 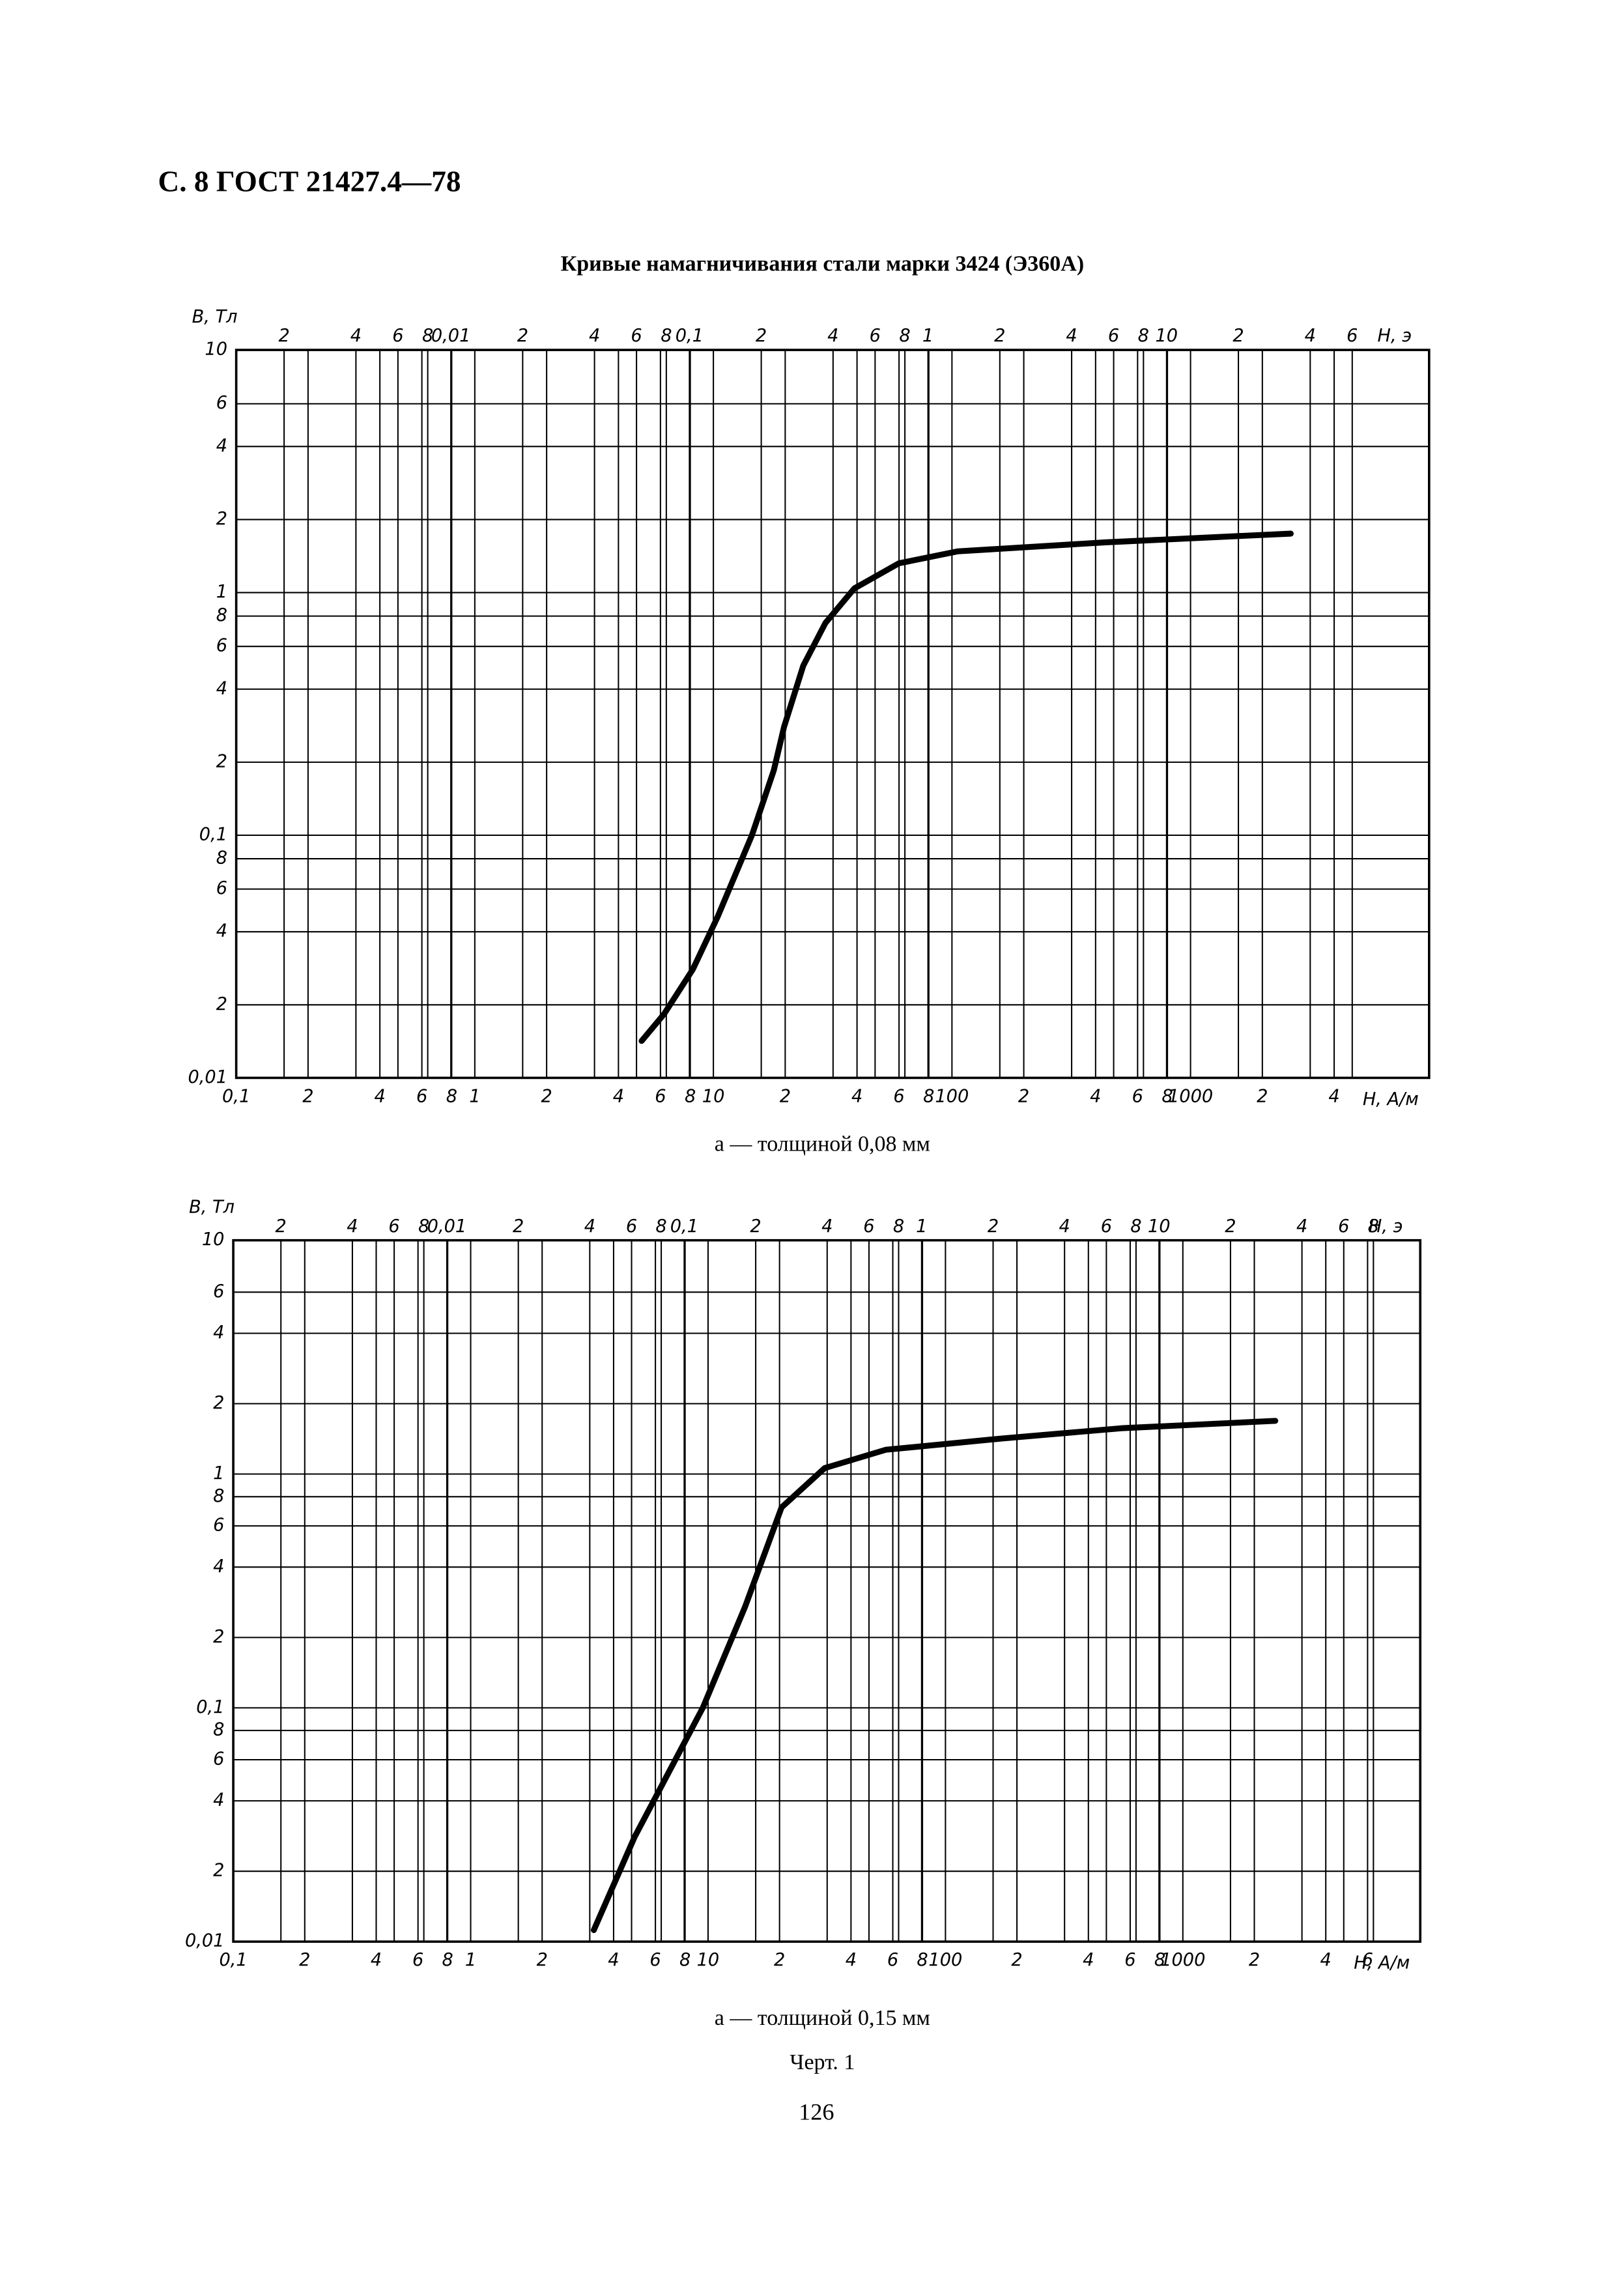 I want to click on x2-tick-label: 0,1, so click(x=690, y=336).